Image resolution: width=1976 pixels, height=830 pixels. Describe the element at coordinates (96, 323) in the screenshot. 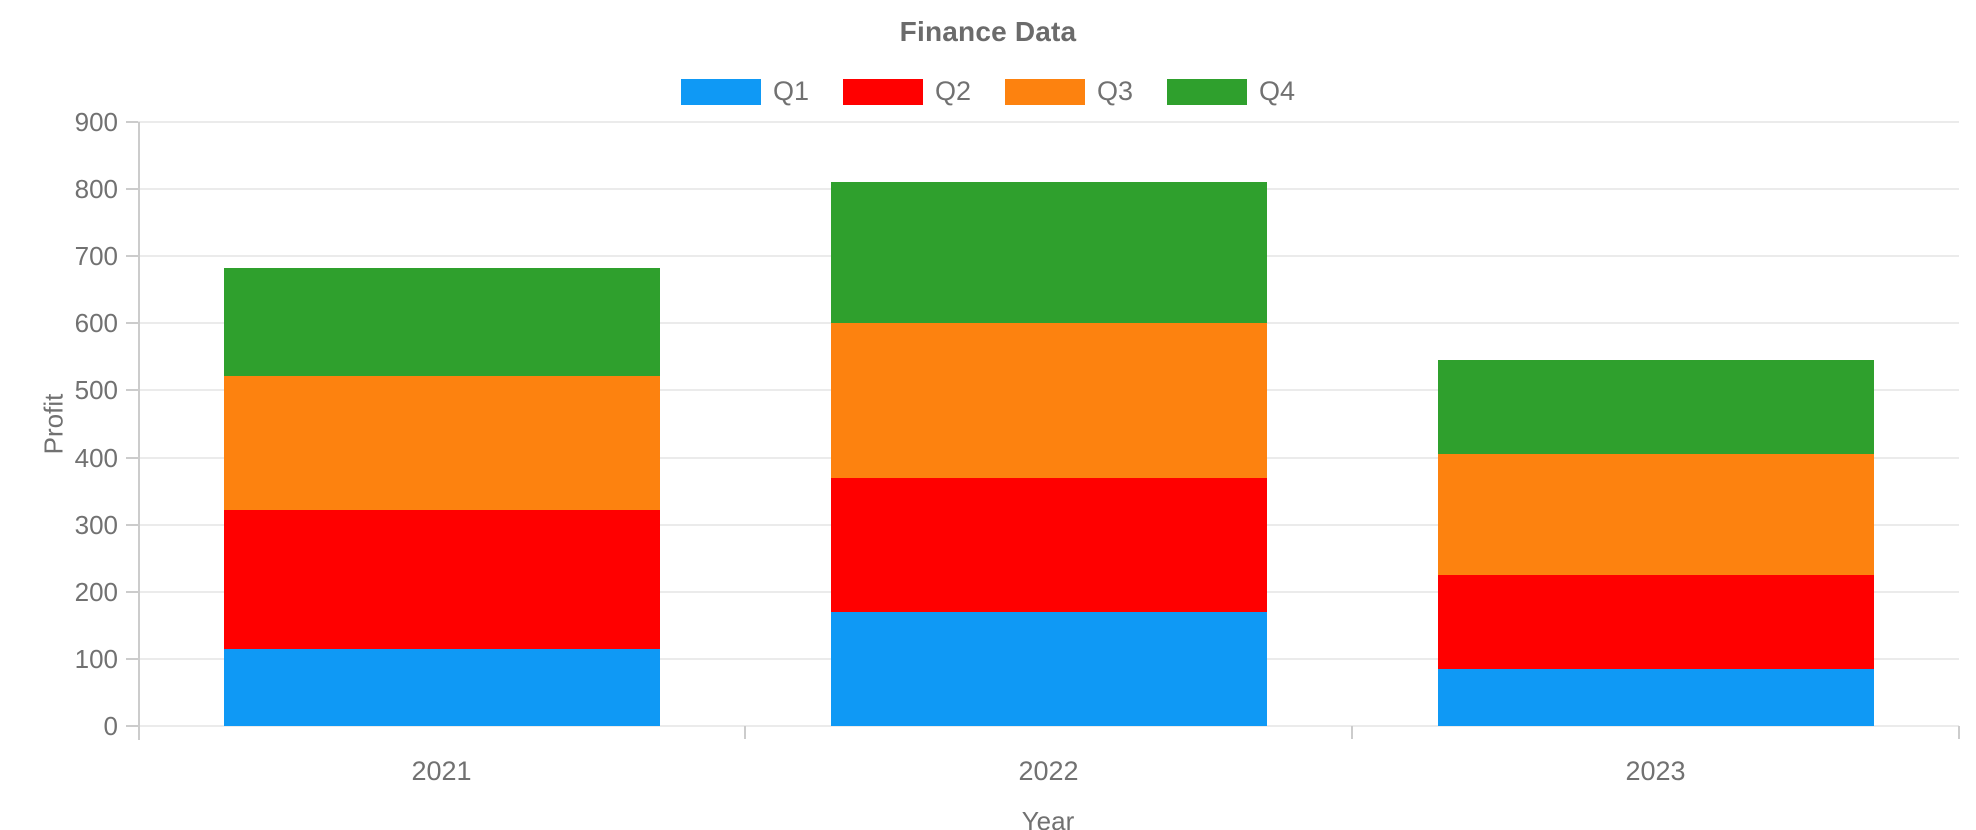

I see `y-tick-label-600: 600` at that location.